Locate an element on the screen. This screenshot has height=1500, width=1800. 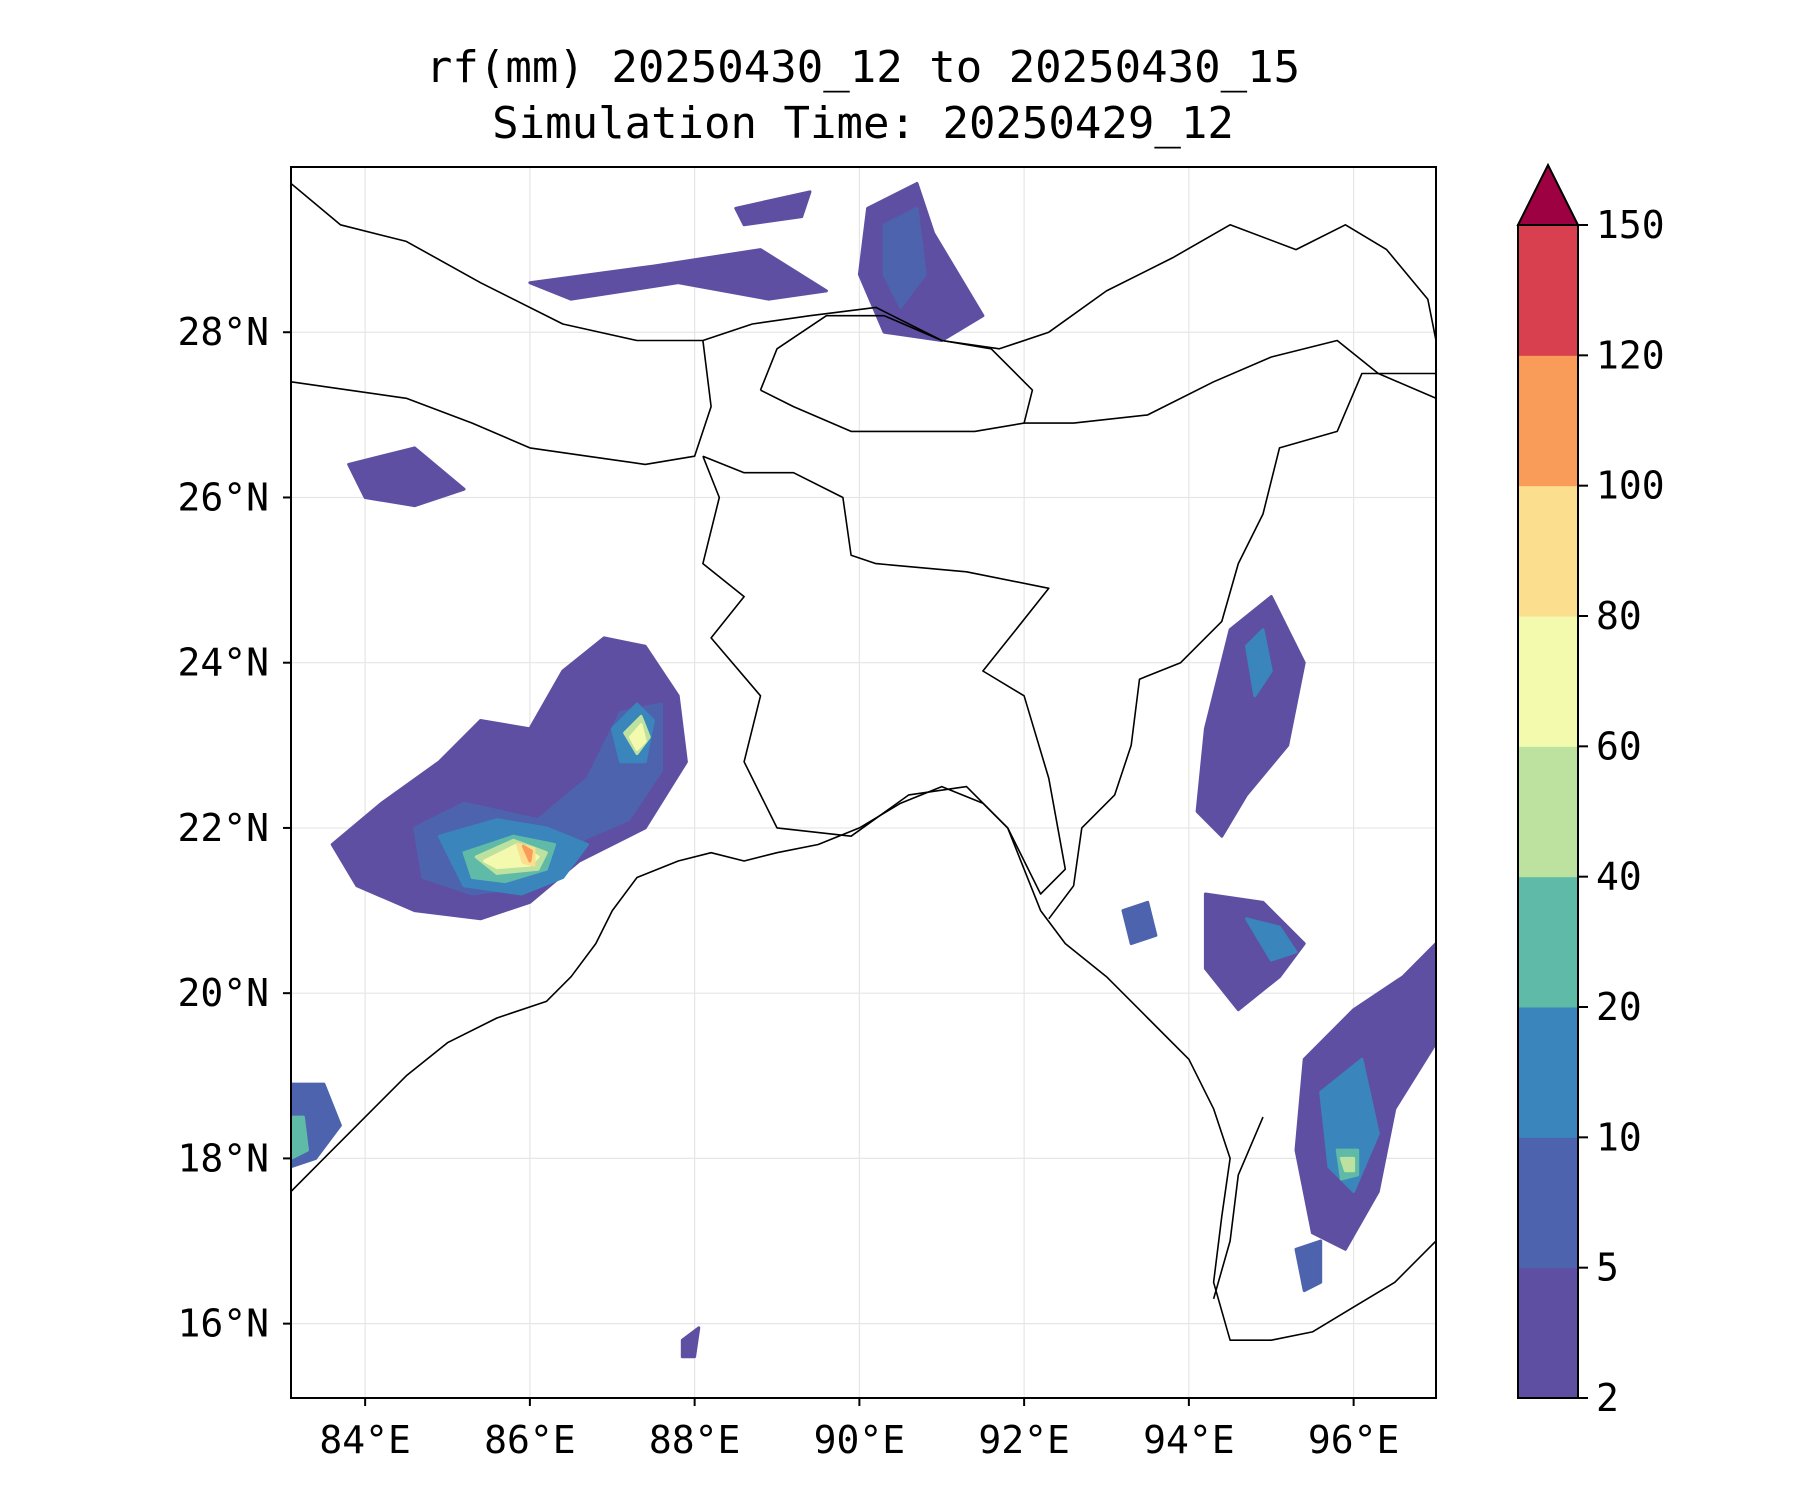
colorbar-label-100: 100 is located at coordinates (1630, 486).